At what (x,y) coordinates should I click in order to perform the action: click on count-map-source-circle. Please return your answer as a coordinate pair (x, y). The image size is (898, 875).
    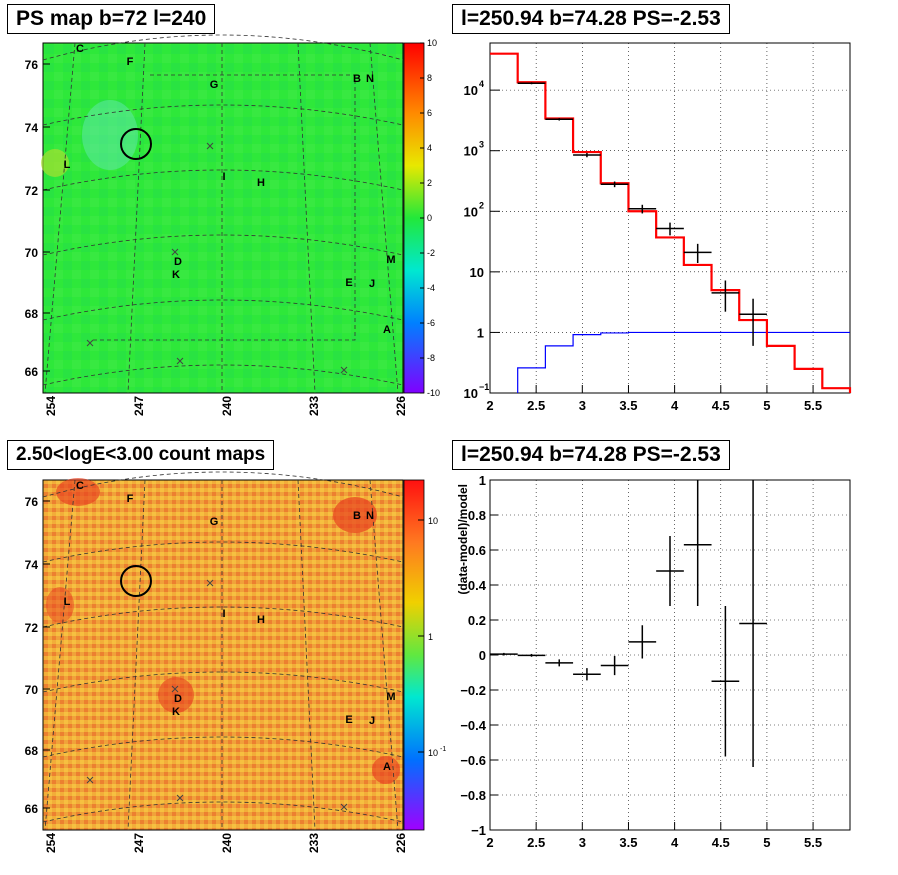
    Looking at the image, I should click on (136, 581).